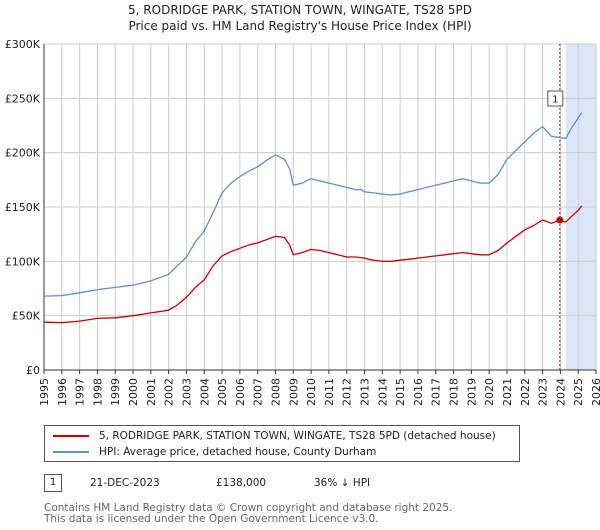 Image resolution: width=600 pixels, height=530 pixels. I want to click on x-tick-label: 2013, so click(365, 392).